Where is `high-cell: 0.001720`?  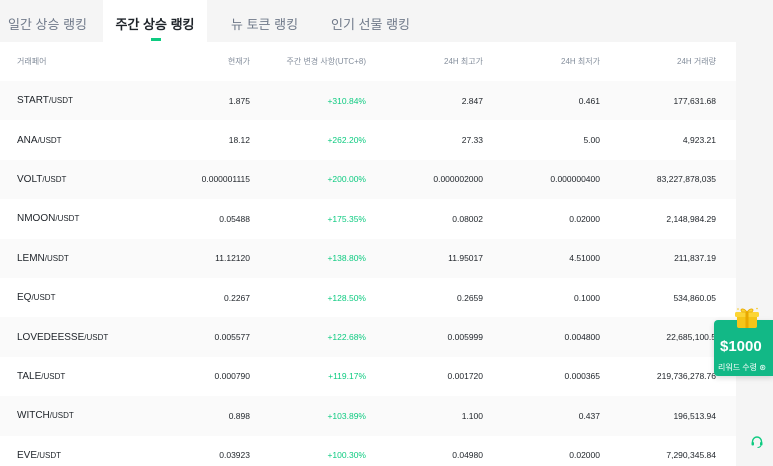 high-cell: 0.001720 is located at coordinates (465, 376).